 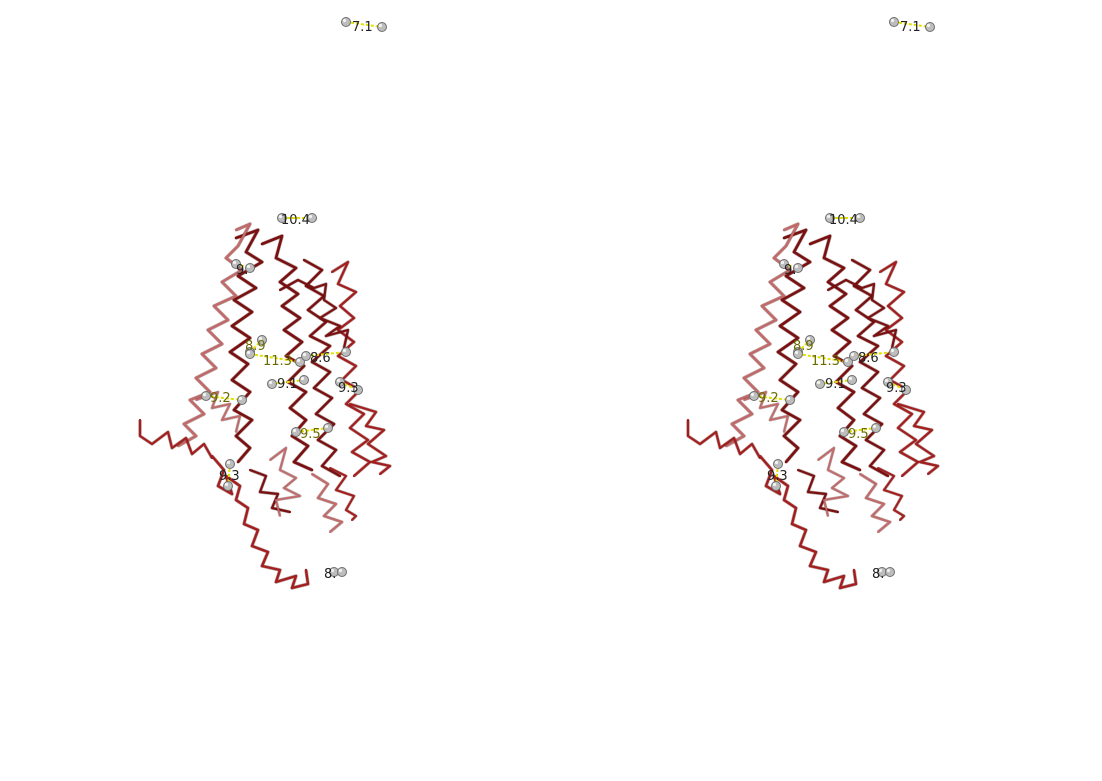 What do you see at coordinates (320, 358) in the screenshot?
I see `distance-label: 8.6` at bounding box center [320, 358].